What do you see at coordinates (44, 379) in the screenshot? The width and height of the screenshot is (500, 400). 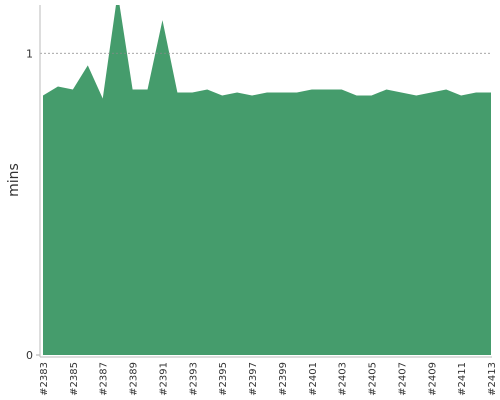 I see `x-tick-label: #2383` at bounding box center [44, 379].